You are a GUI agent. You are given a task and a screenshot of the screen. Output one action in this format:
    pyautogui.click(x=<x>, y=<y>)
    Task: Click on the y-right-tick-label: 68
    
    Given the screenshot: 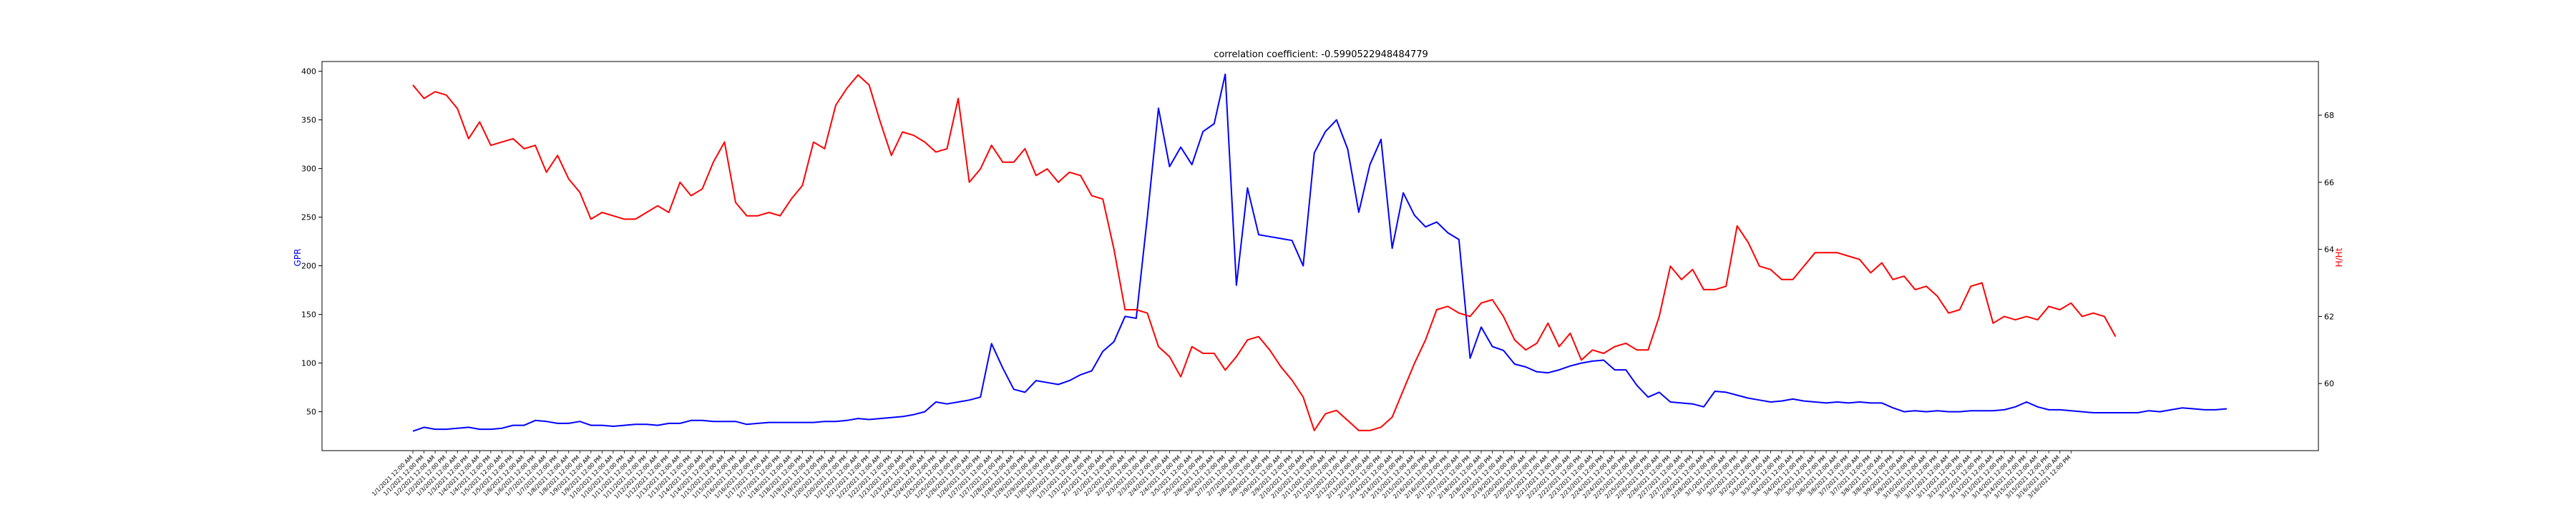 What is the action you would take?
    pyautogui.click(x=2329, y=116)
    